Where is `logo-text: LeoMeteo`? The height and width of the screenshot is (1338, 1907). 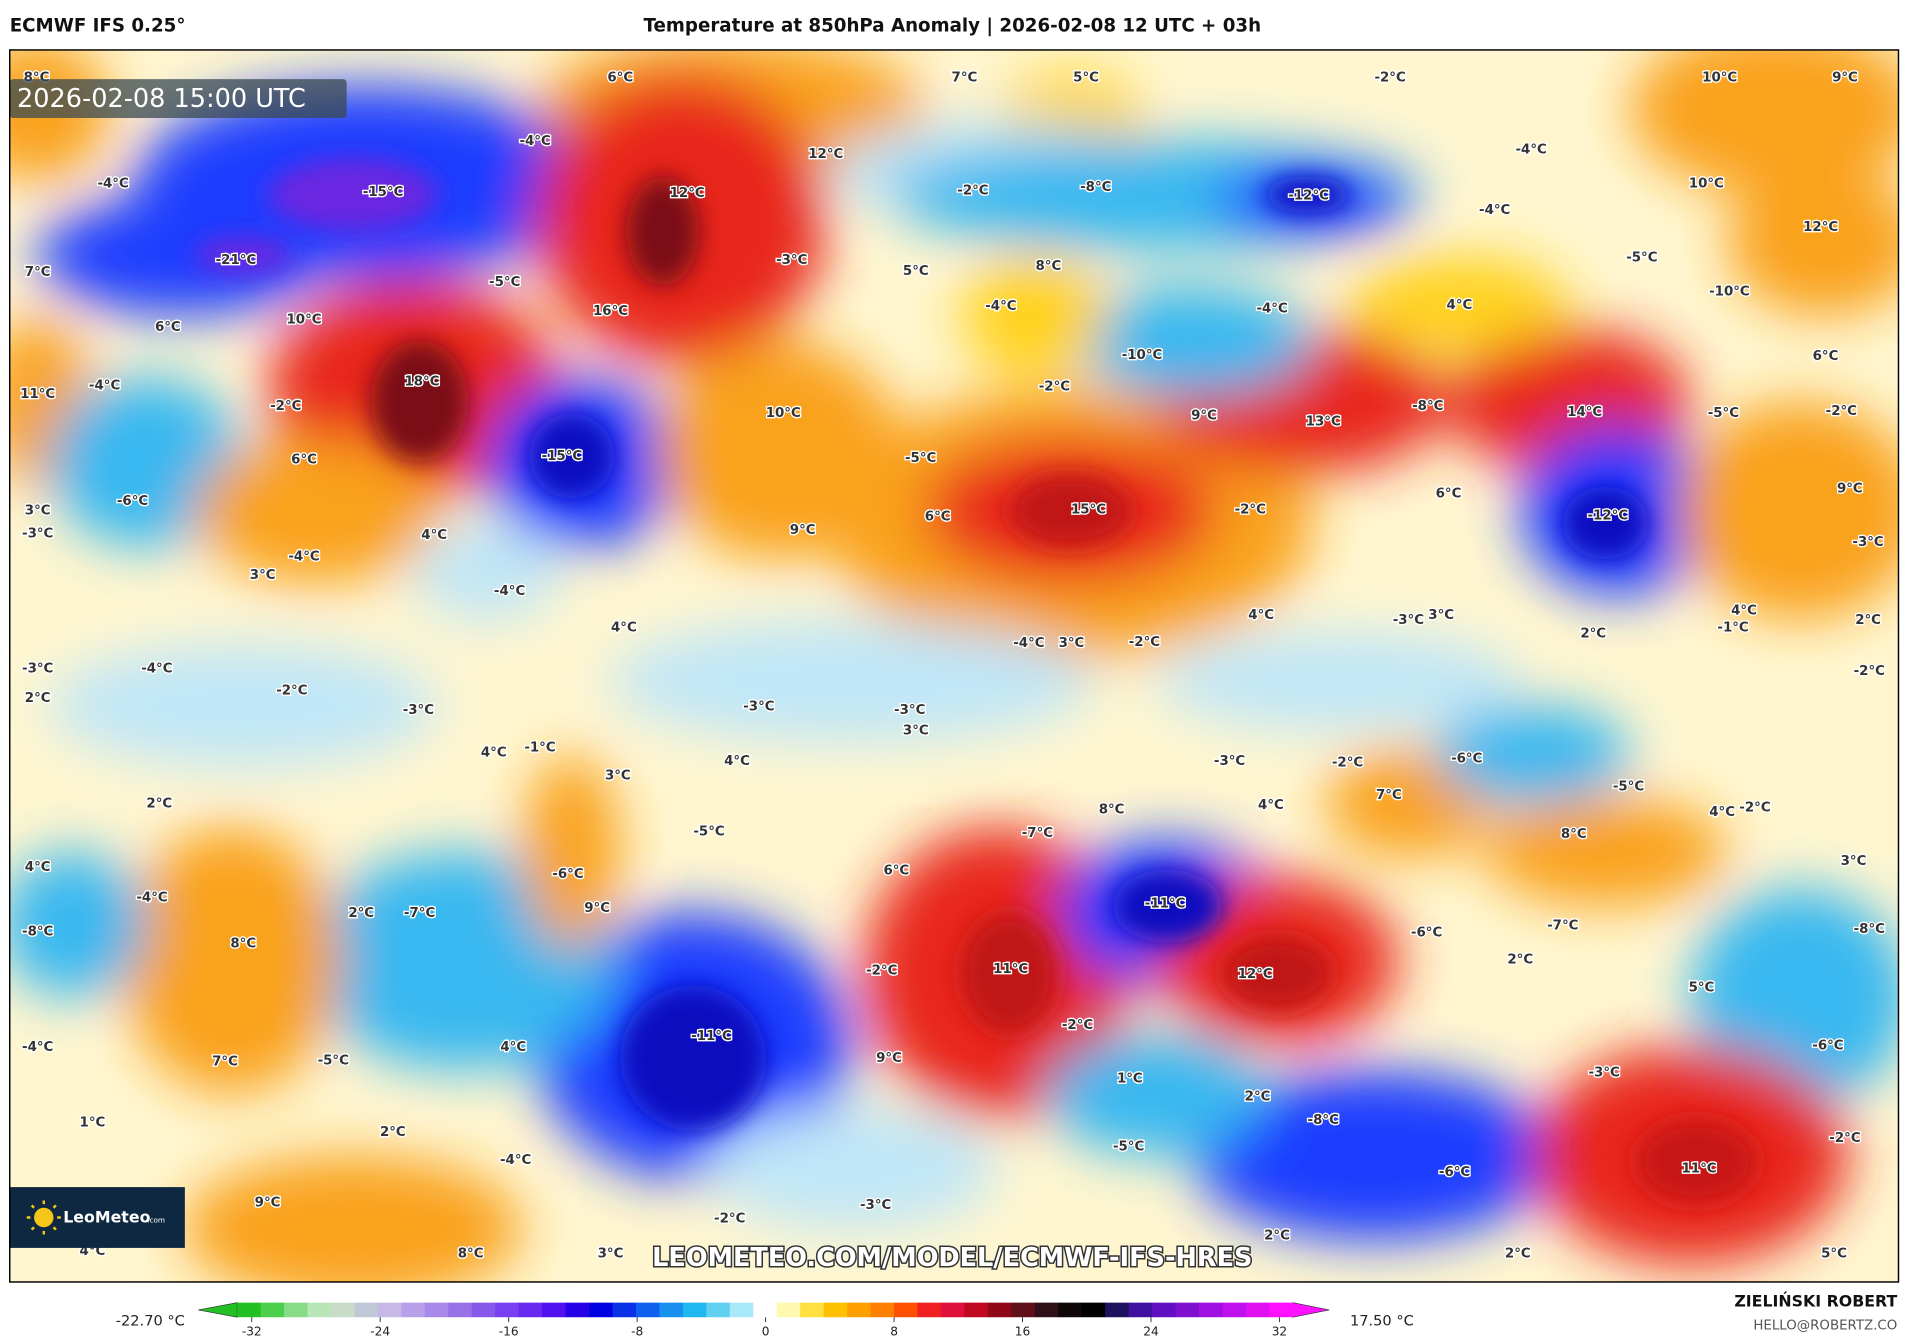 logo-text: LeoMeteo is located at coordinates (106, 1216).